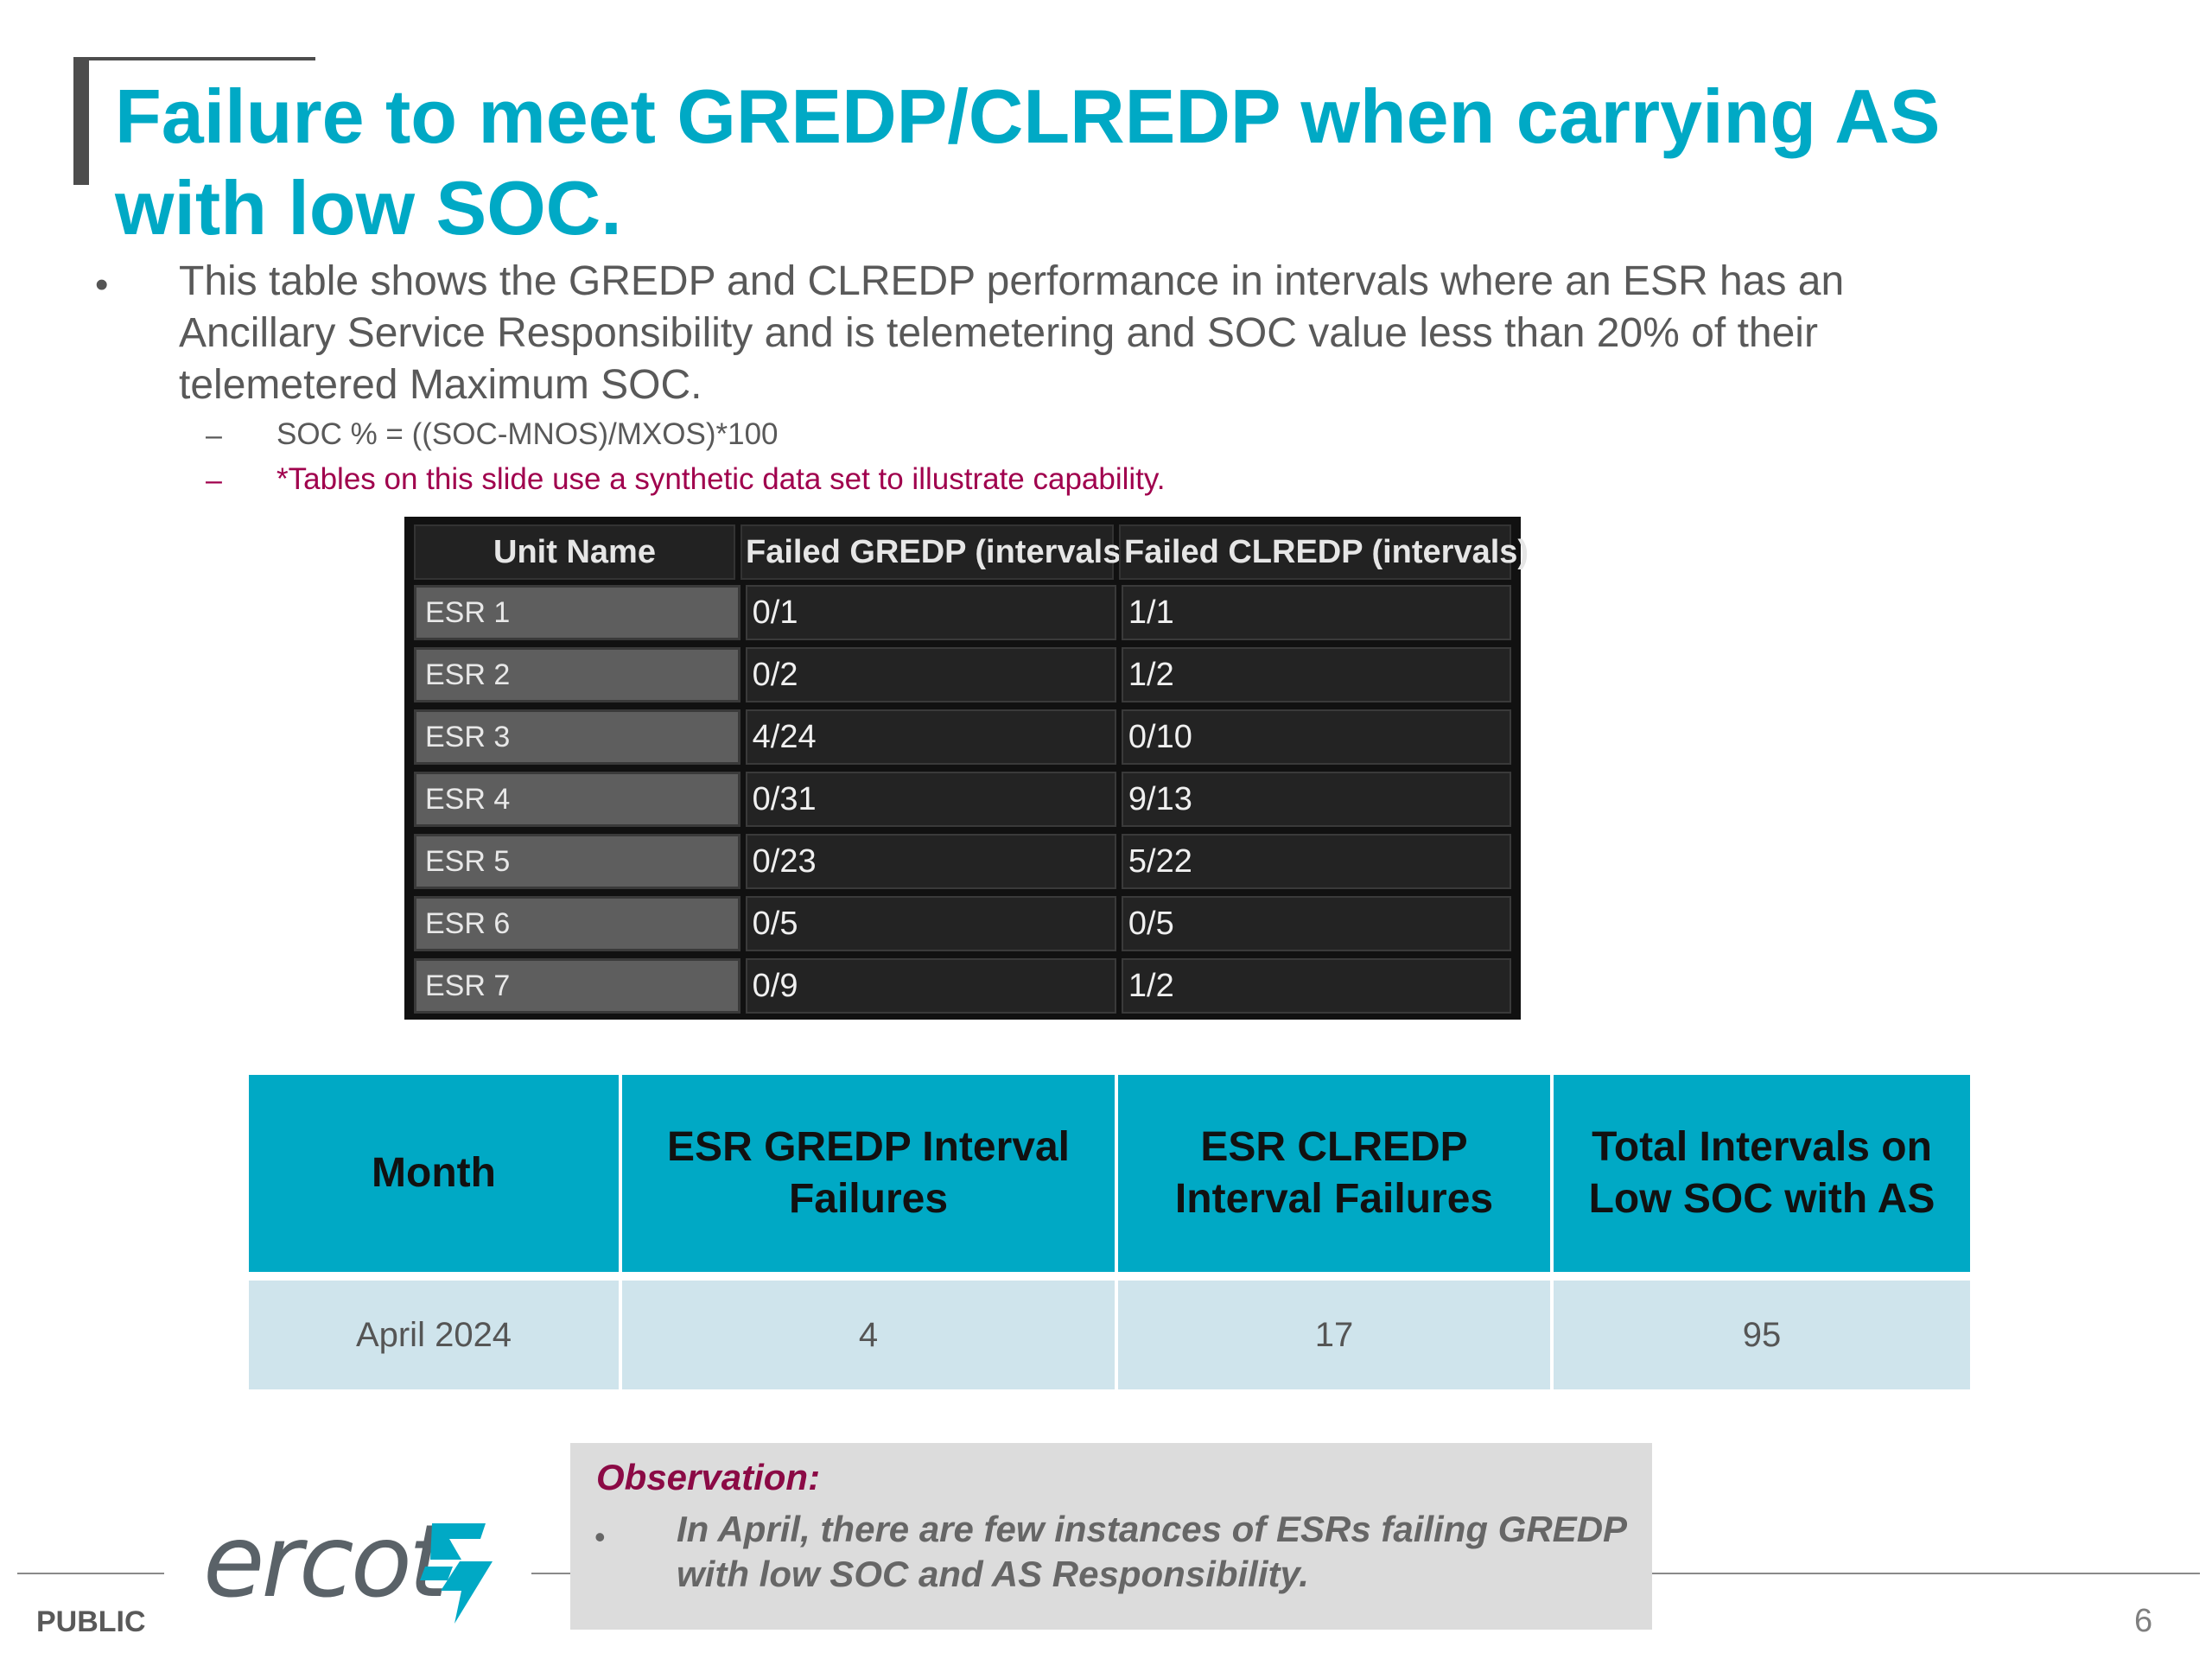 The height and width of the screenshot is (1659, 2212). What do you see at coordinates (456, 1573) in the screenshot?
I see `ercot-logo-icon` at bounding box center [456, 1573].